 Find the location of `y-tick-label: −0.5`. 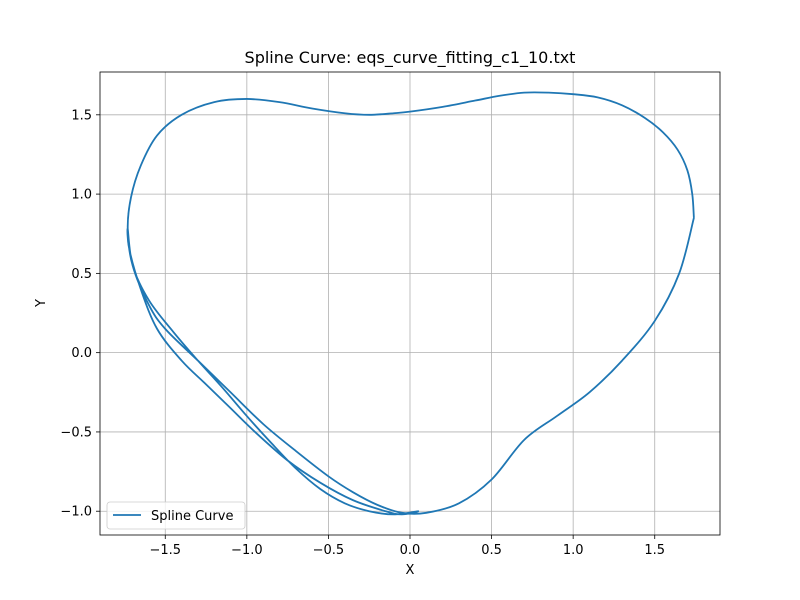

y-tick-label: −0.5 is located at coordinates (76, 432).